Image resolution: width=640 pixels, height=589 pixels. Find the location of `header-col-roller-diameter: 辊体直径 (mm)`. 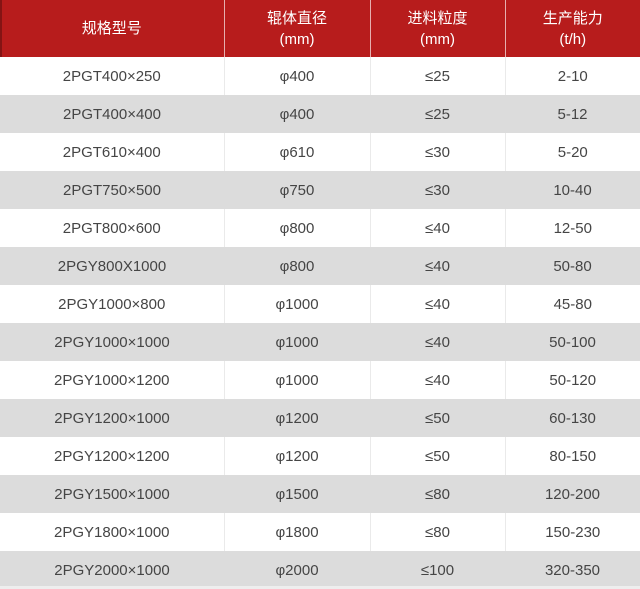

header-col-roller-diameter: 辊体直径 (mm) is located at coordinates (297, 28).